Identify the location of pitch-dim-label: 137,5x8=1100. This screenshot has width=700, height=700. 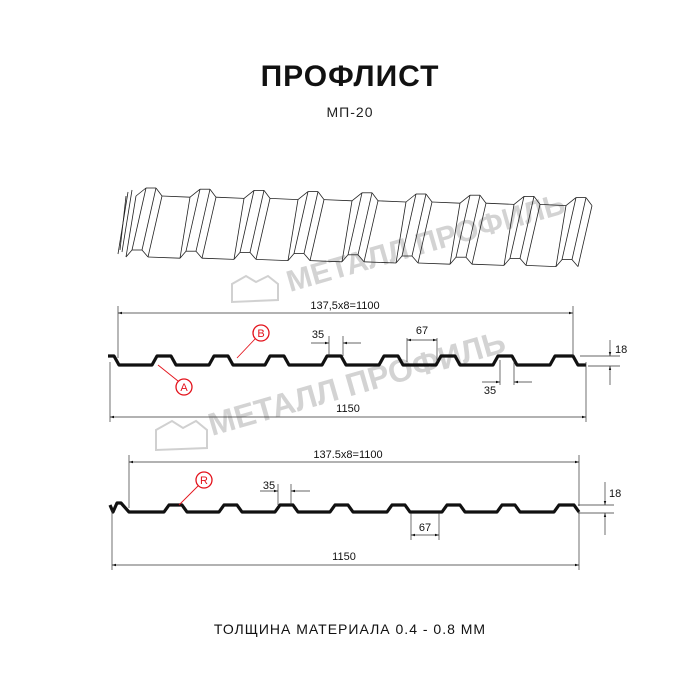
(344, 306).